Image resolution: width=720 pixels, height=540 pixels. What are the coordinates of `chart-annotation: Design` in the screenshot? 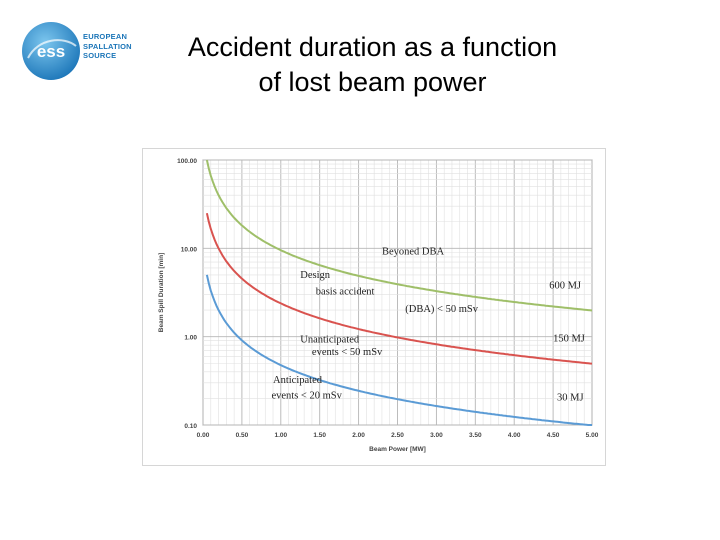 It's located at (315, 275).